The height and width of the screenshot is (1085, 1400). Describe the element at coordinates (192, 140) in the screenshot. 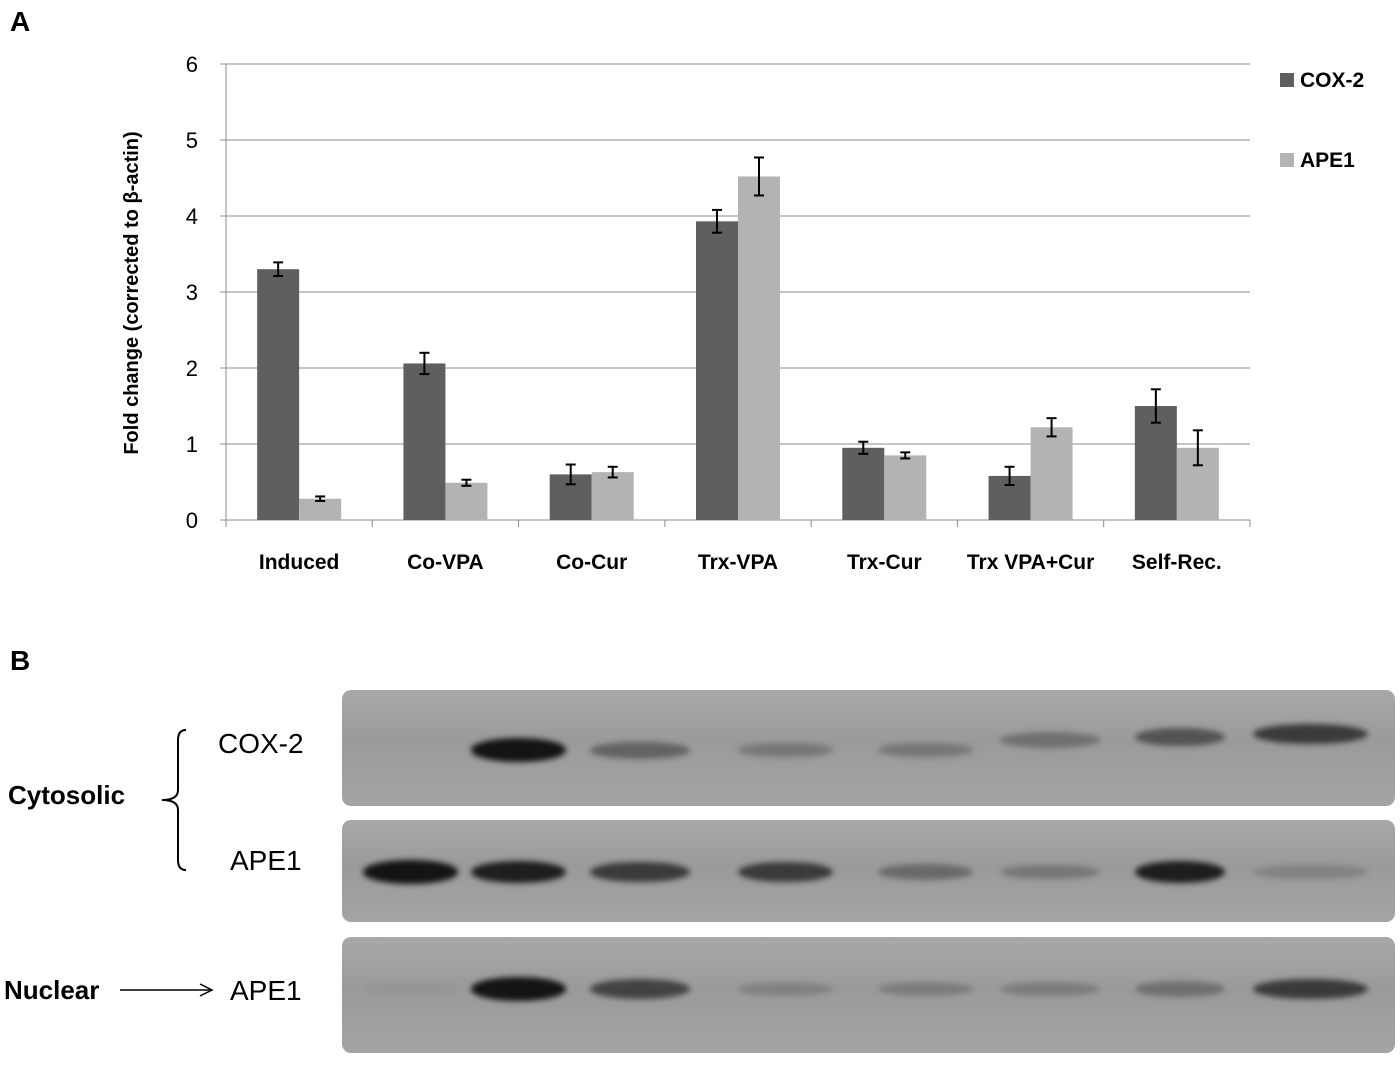

I see `y-tick-label: 5` at that location.